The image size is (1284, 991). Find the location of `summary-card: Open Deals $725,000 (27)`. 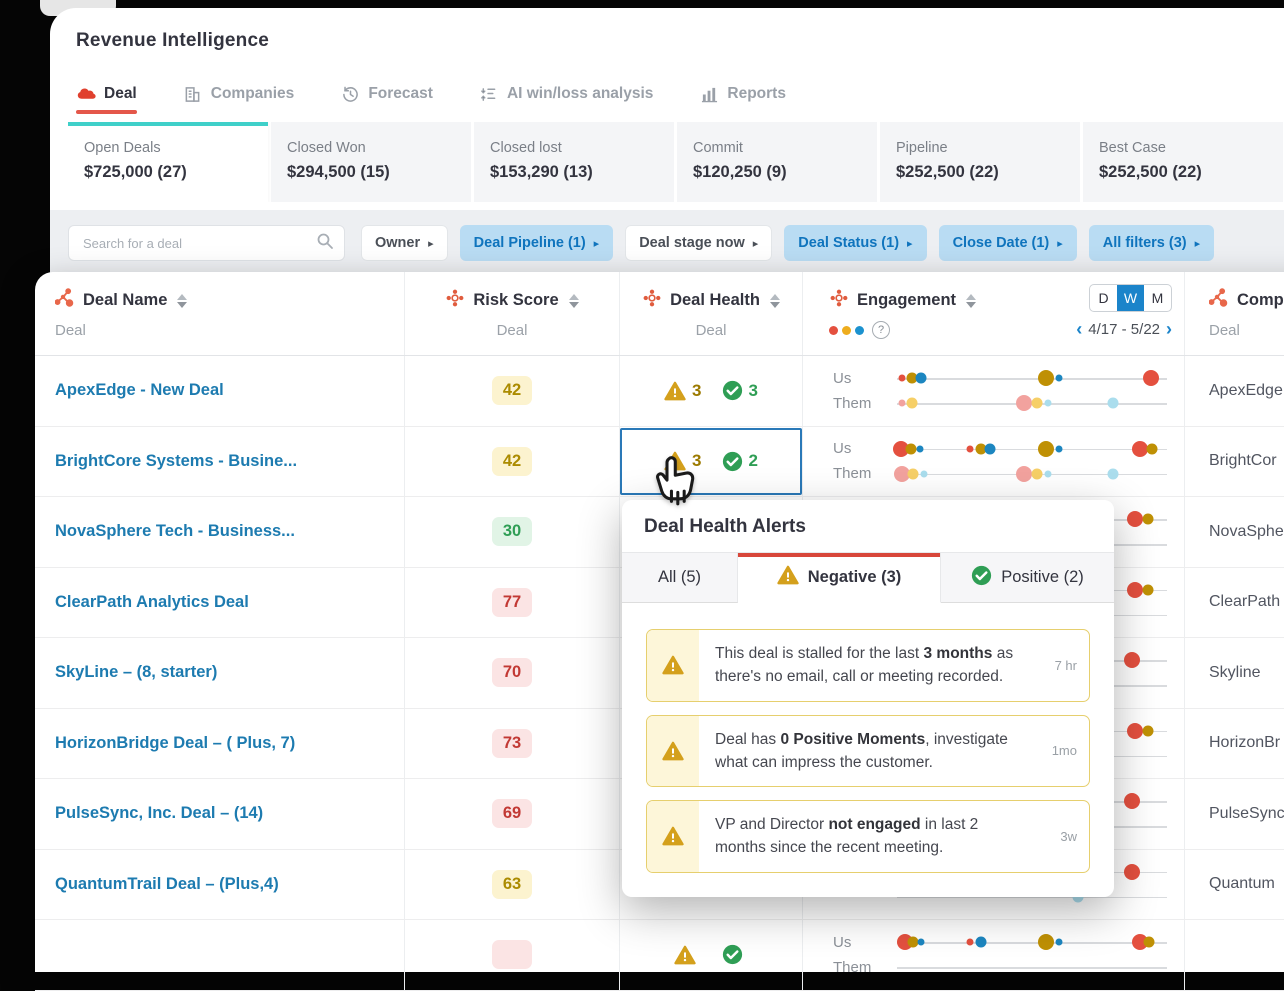

summary-card: Open Deals $725,000 (27) is located at coordinates (168, 162).